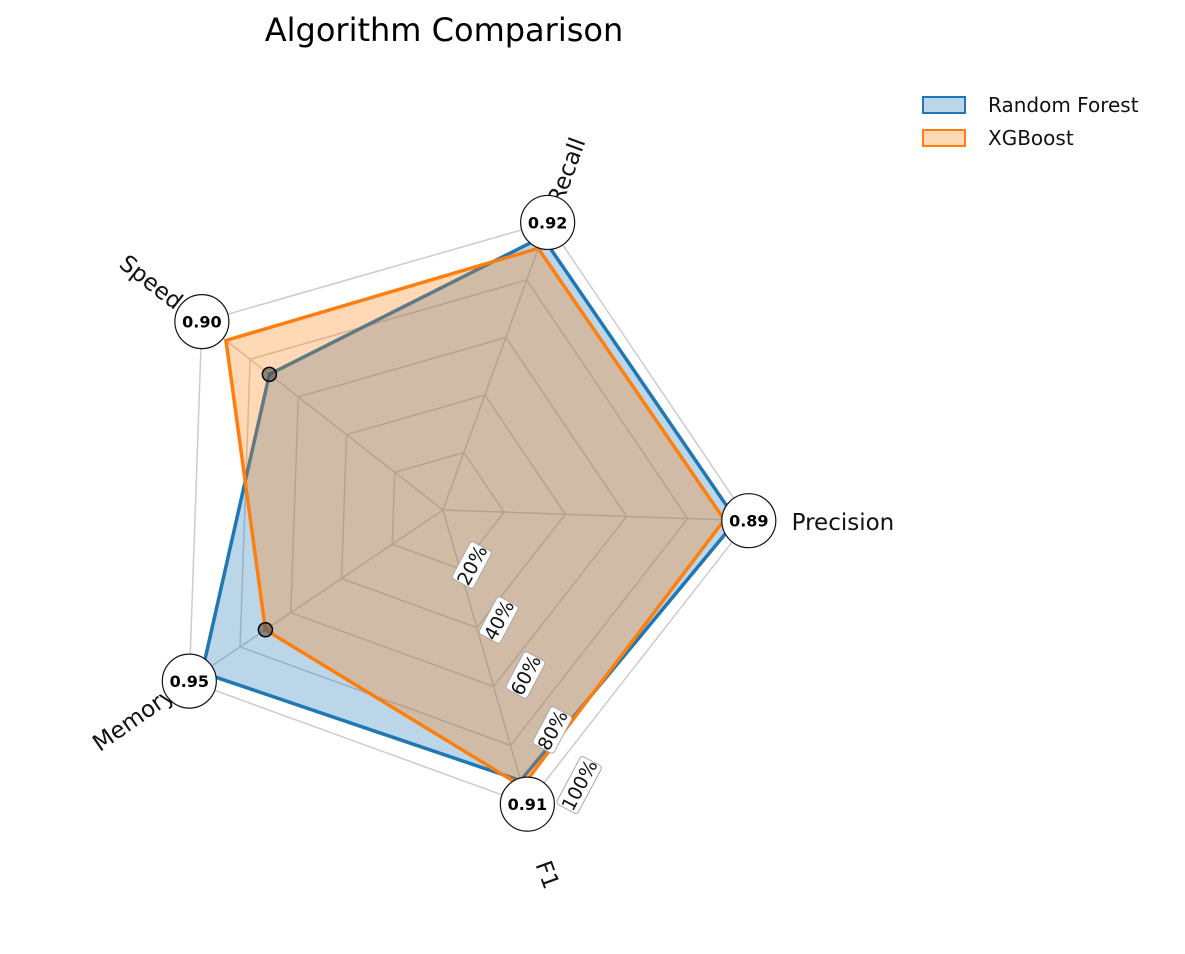 The width and height of the screenshot is (1185, 954). What do you see at coordinates (444, 30) in the screenshot?
I see `chart-title: Algorithm Comparison` at bounding box center [444, 30].